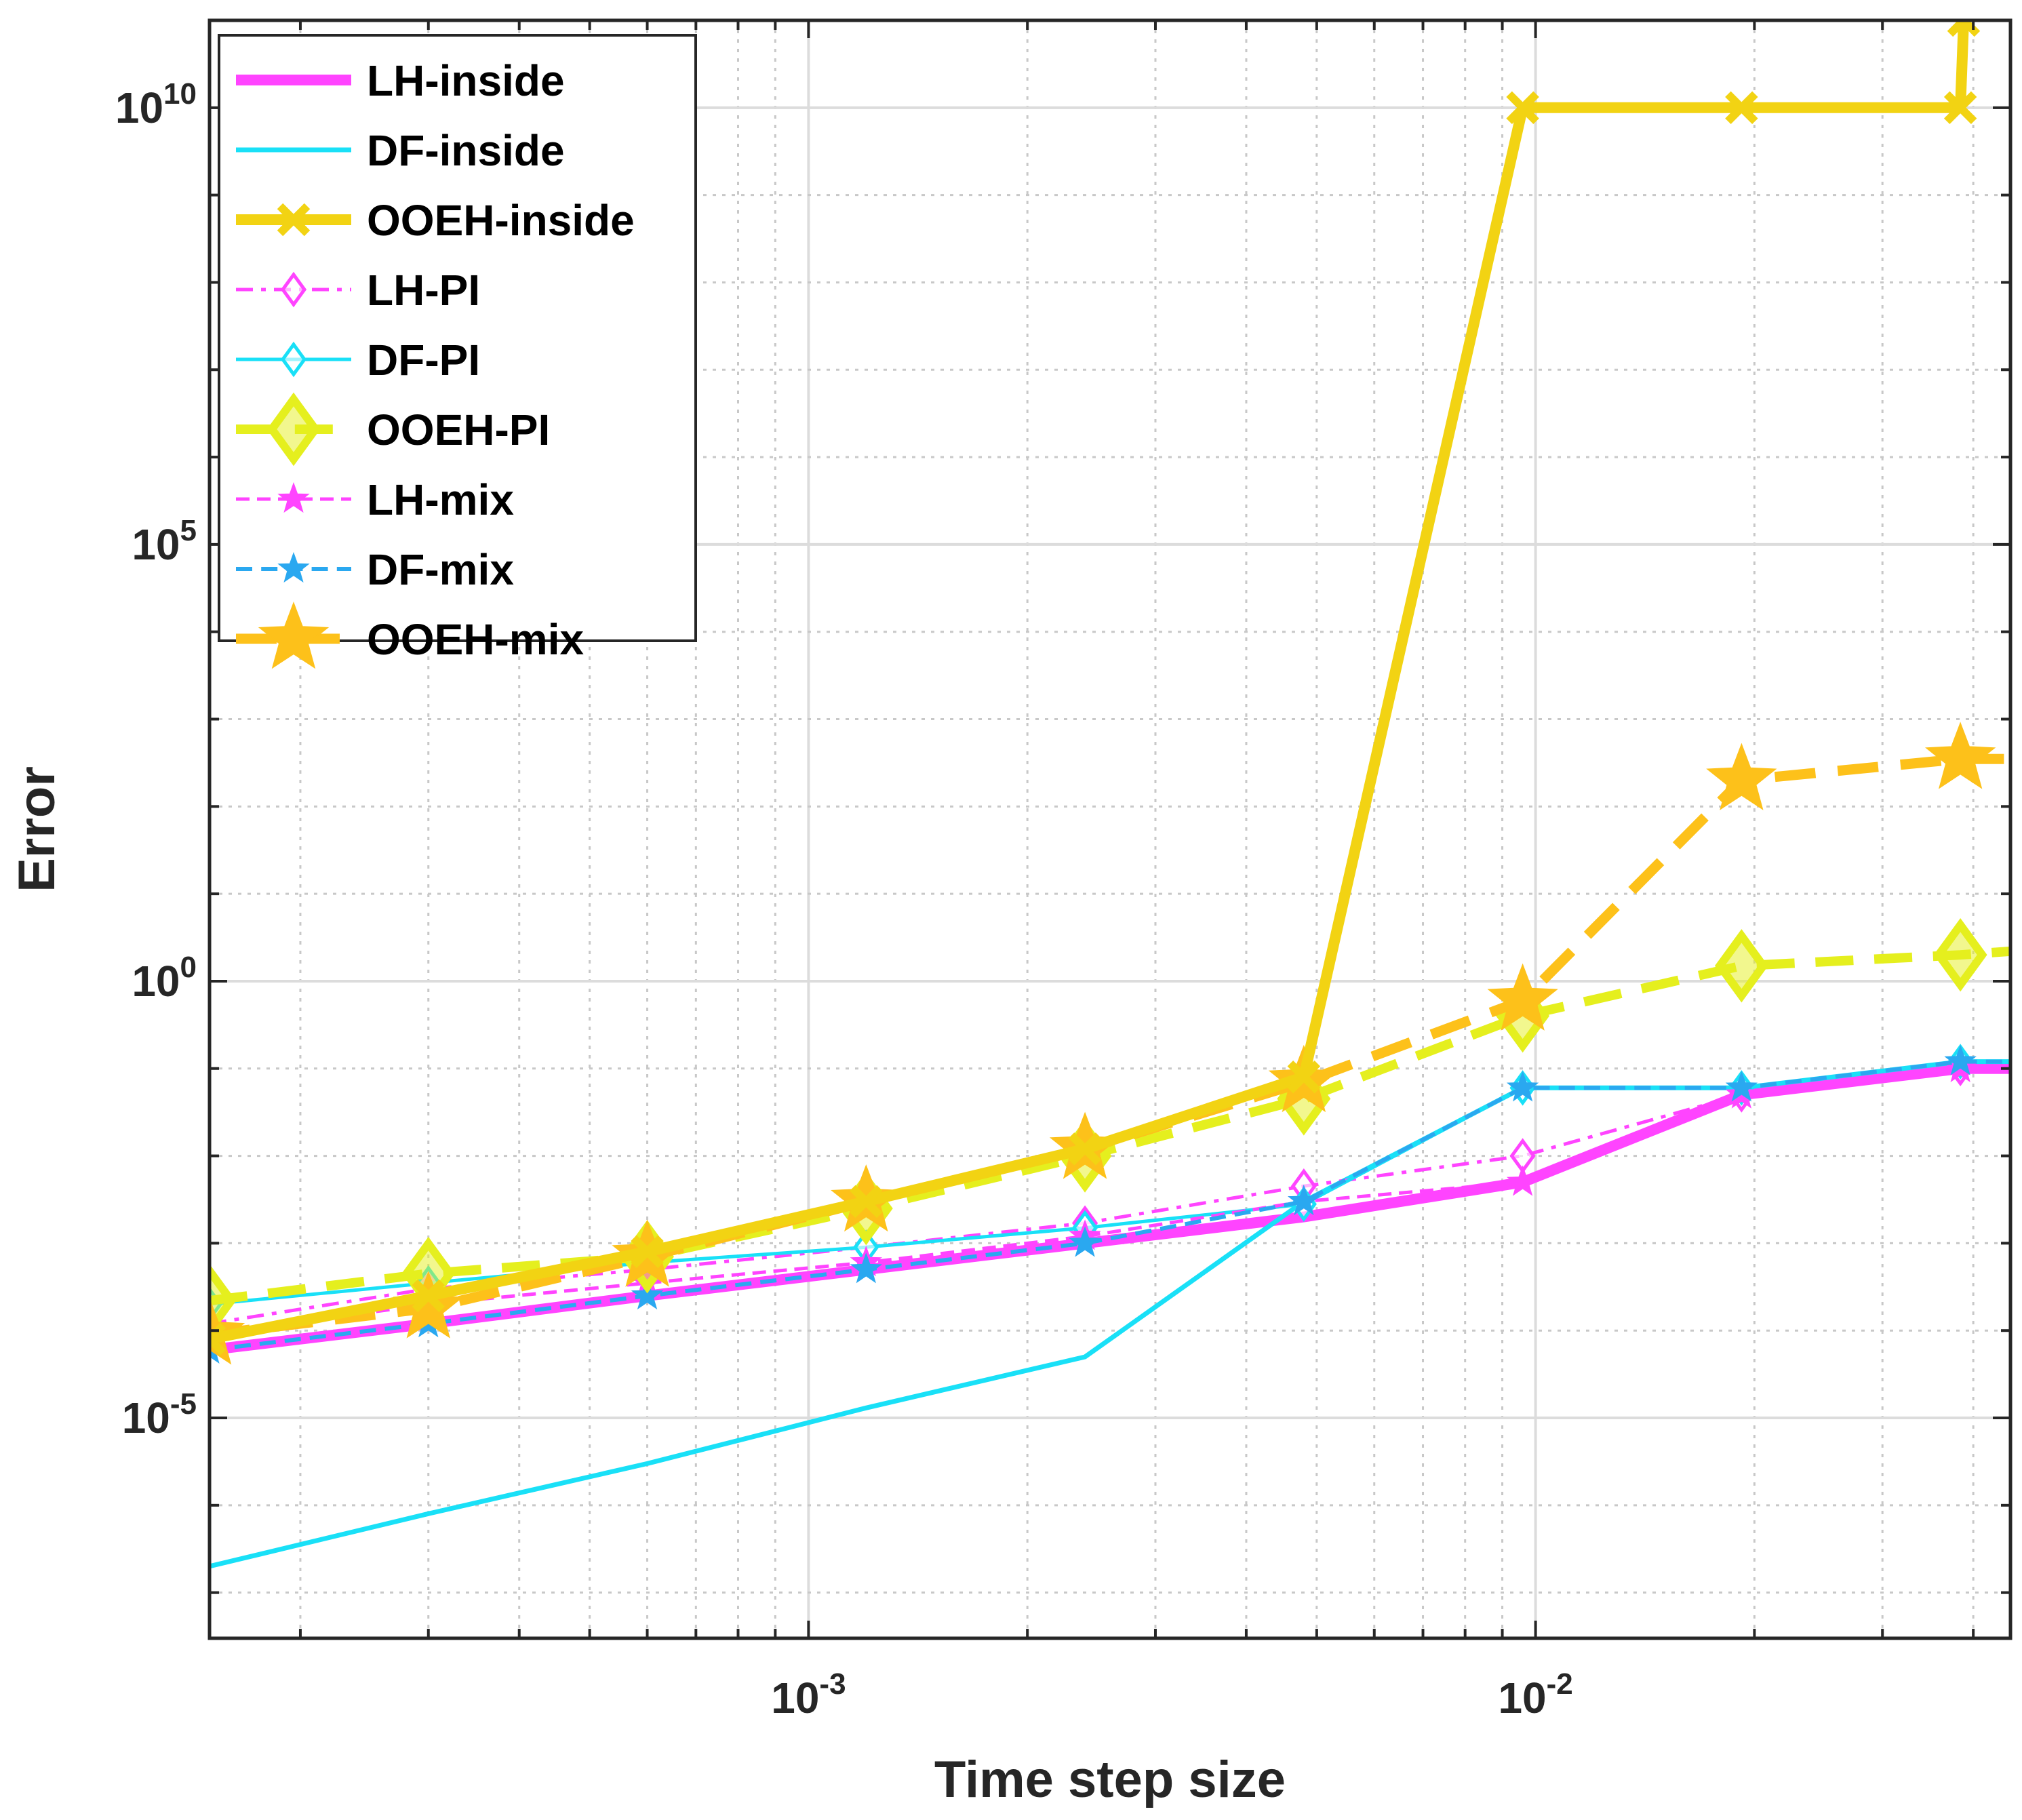 The height and width of the screenshot is (1820, 2022). What do you see at coordinates (164, 541) in the screenshot?
I see `y-tick-label: 10⁵` at bounding box center [164, 541].